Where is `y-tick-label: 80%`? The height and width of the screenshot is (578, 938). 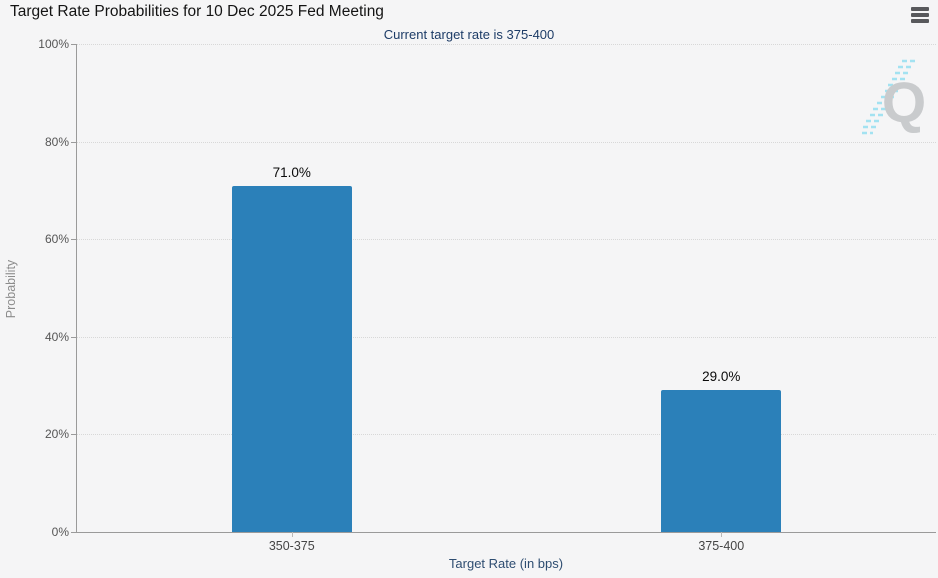
y-tick-label: 80% is located at coordinates (56, 141).